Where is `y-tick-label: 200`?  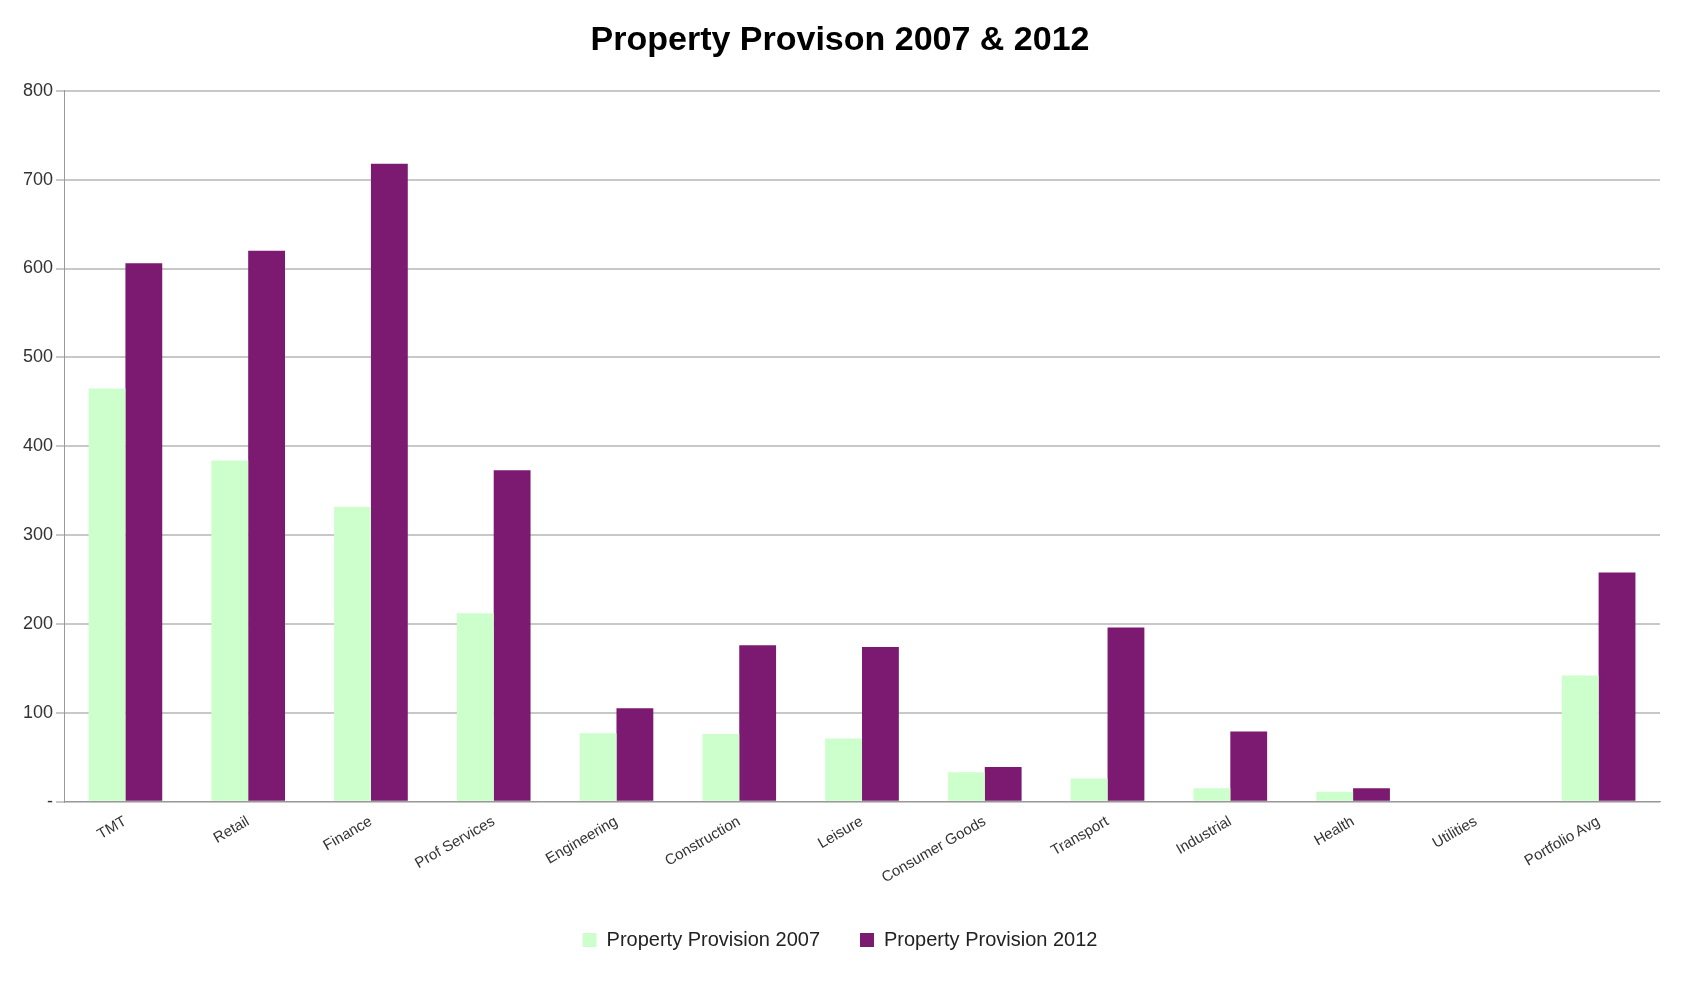 y-tick-label: 200 is located at coordinates (38, 622).